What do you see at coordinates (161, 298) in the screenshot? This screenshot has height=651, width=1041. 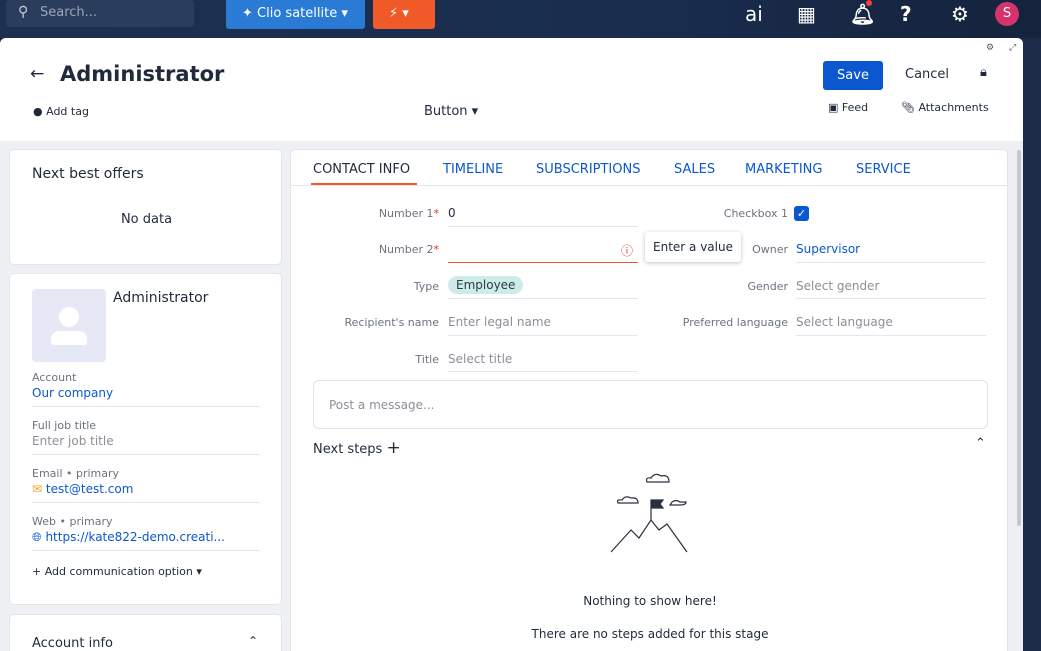 I see `contact-name: Administrator` at bounding box center [161, 298].